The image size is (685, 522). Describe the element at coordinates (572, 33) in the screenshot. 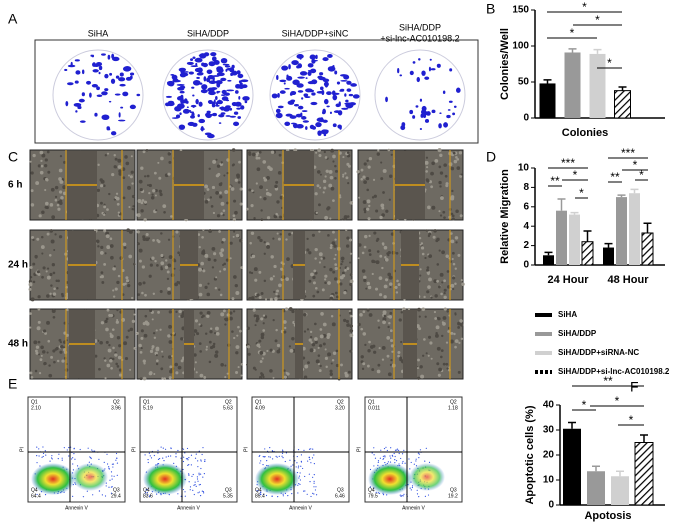

I see `significance: *` at that location.